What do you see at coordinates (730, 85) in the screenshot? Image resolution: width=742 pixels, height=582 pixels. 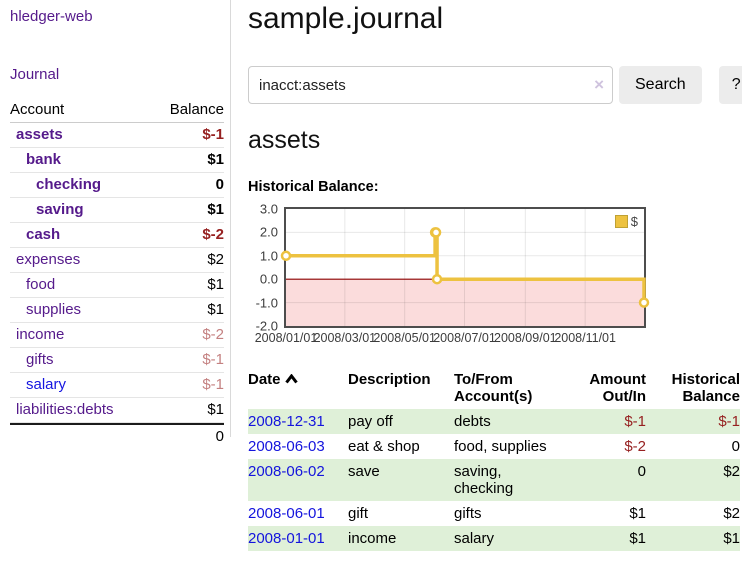 I see `help-button: ?` at bounding box center [730, 85].